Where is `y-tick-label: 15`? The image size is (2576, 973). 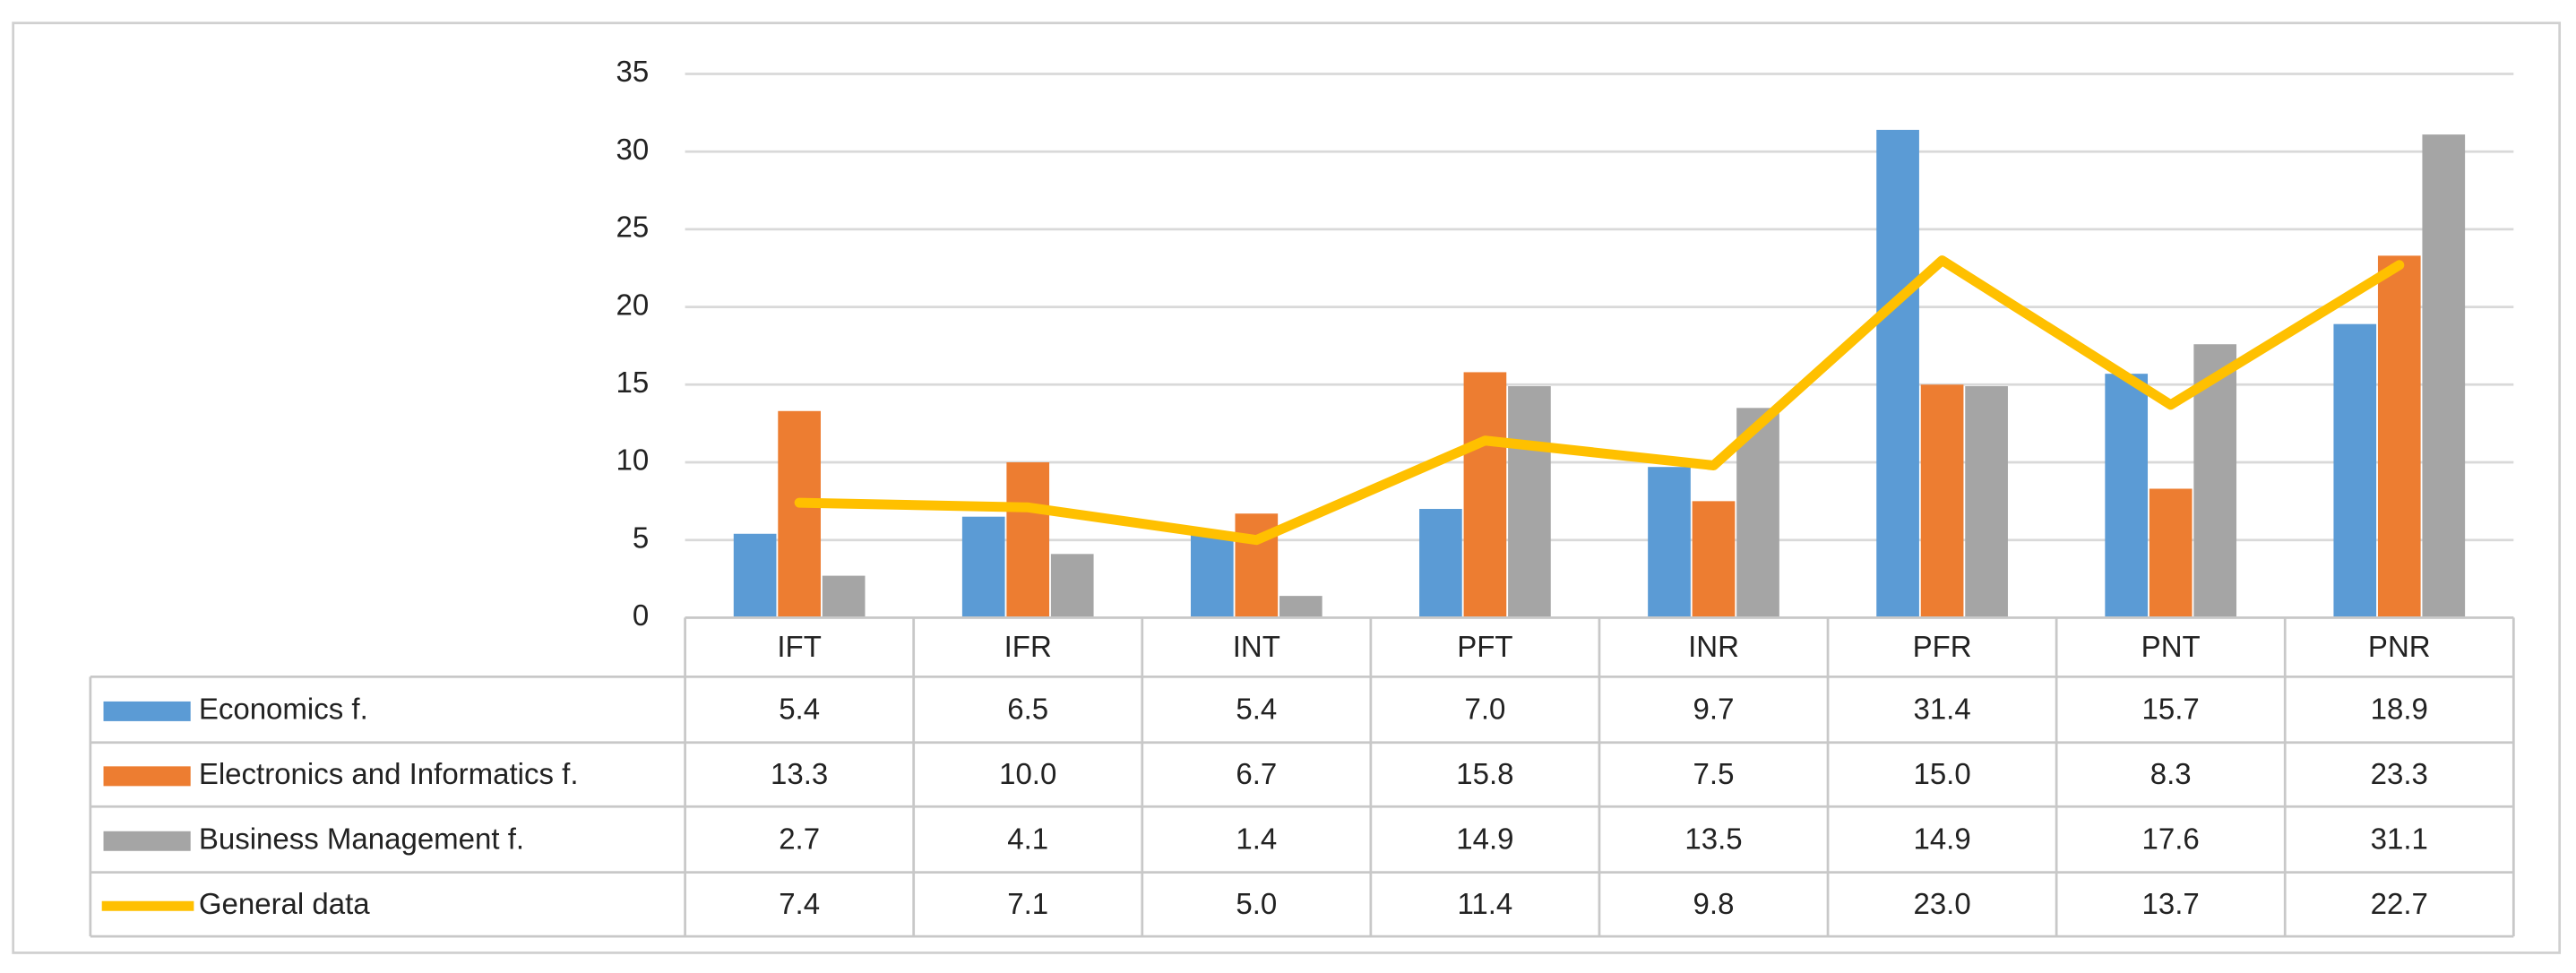
y-tick-label: 15 is located at coordinates (633, 382).